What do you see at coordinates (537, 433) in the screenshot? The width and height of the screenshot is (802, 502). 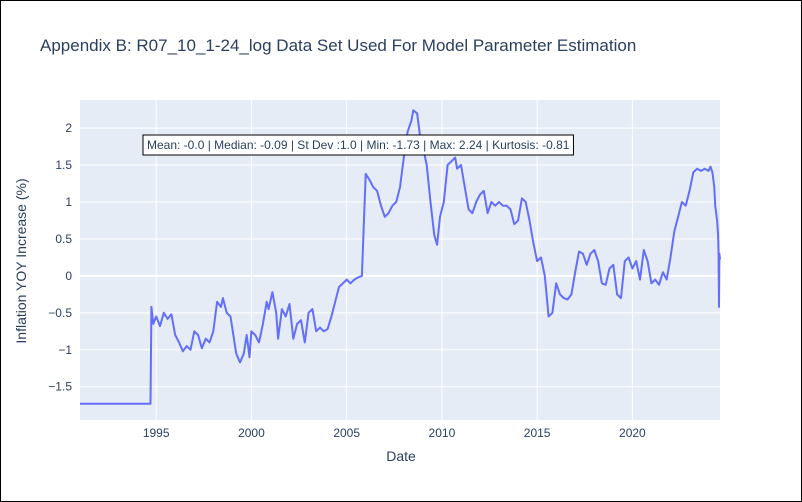 I see `x-tick-label: 2015` at bounding box center [537, 433].